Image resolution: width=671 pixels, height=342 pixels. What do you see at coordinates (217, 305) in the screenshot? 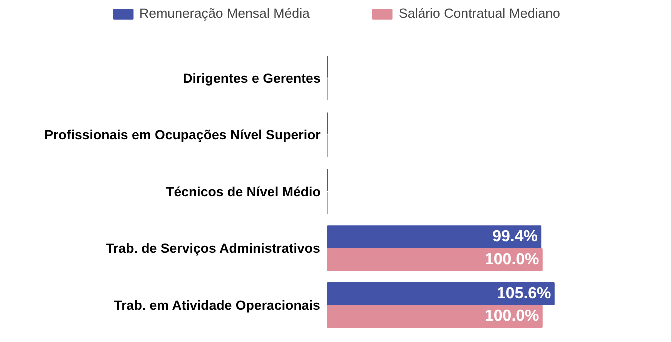
I see `y-tick-label: Trab. em Atividade Operacionais` at bounding box center [217, 305].